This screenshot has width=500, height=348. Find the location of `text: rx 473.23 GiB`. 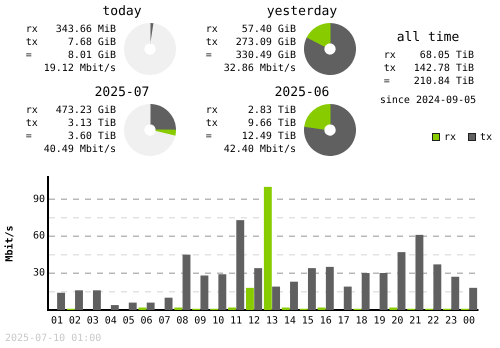

text: rx 473.23 GiB is located at coordinates (70, 110).